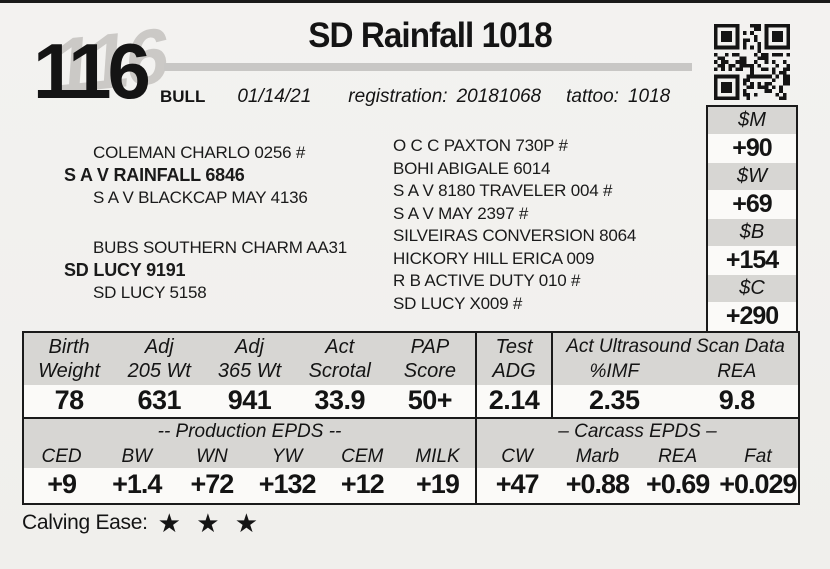 The height and width of the screenshot is (569, 830). What do you see at coordinates (287, 456) in the screenshot?
I see `column-header: YW` at bounding box center [287, 456].